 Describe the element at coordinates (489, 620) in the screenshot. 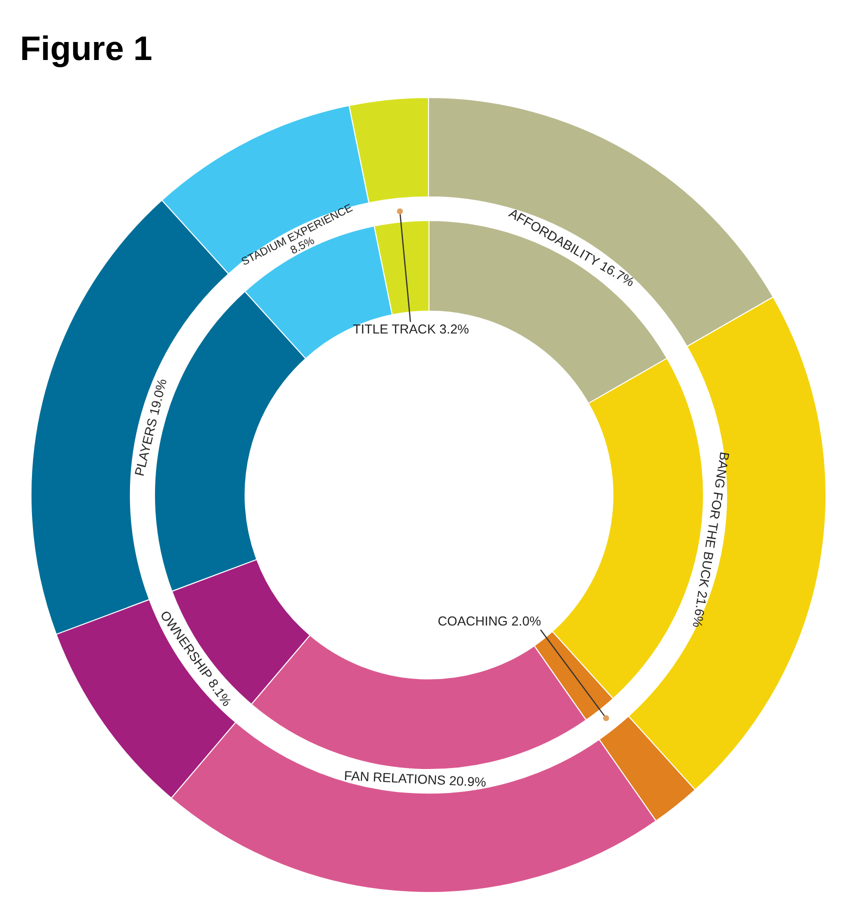

I see `category-label: COACHING 2.0%` at that location.